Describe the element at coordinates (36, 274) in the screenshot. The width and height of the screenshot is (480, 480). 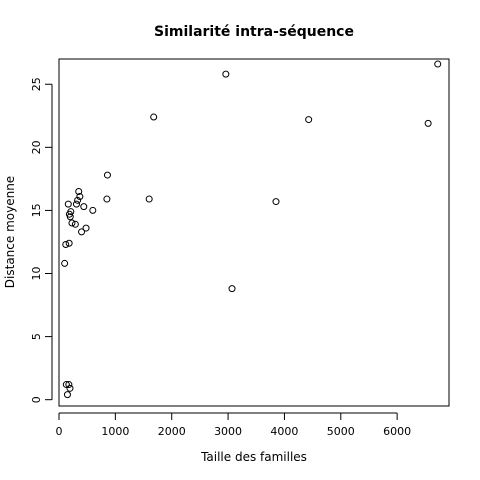
I see `y-tick-label: 10` at that location.